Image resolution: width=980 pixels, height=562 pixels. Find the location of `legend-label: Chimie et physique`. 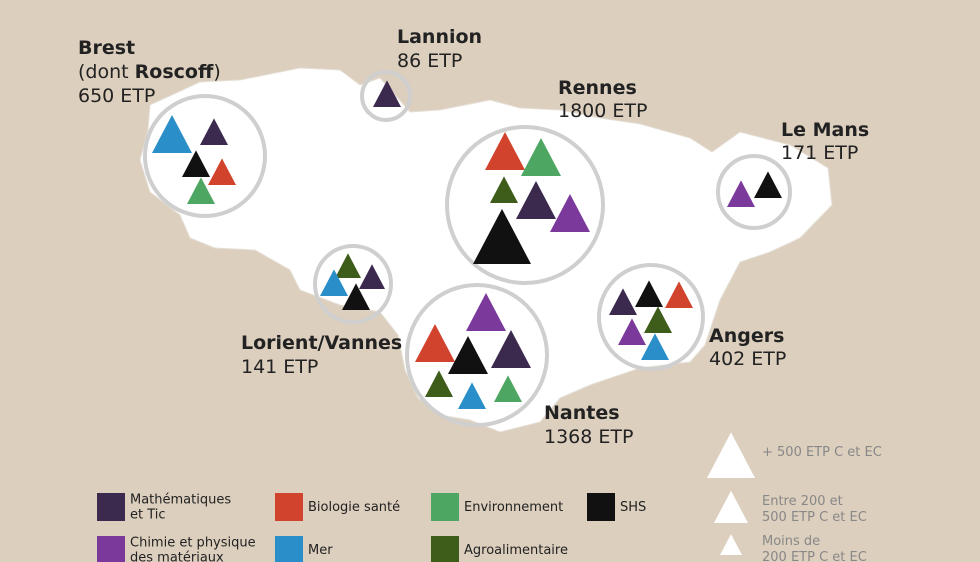

legend-label: Chimie et physique is located at coordinates (193, 543).